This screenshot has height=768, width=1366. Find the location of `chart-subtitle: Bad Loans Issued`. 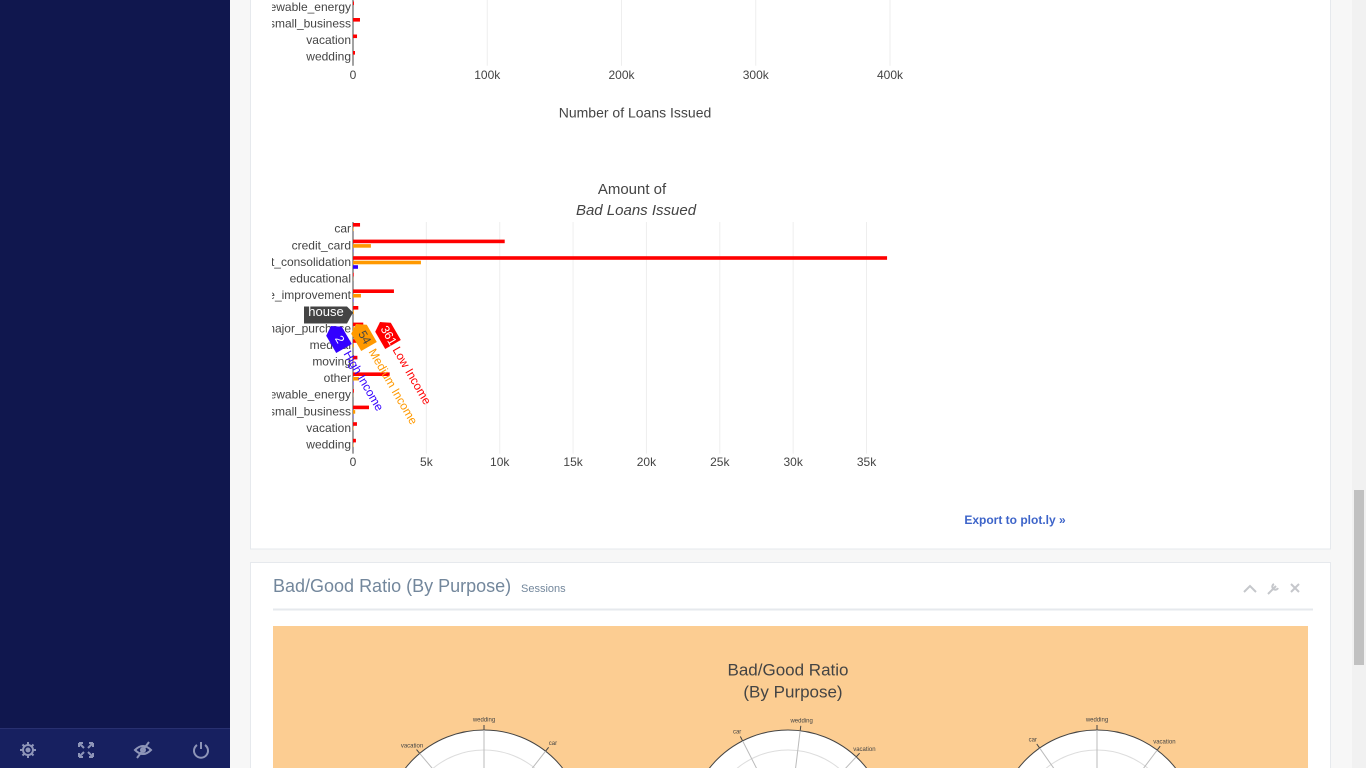

chart-subtitle: Bad Loans Issued is located at coordinates (636, 210).